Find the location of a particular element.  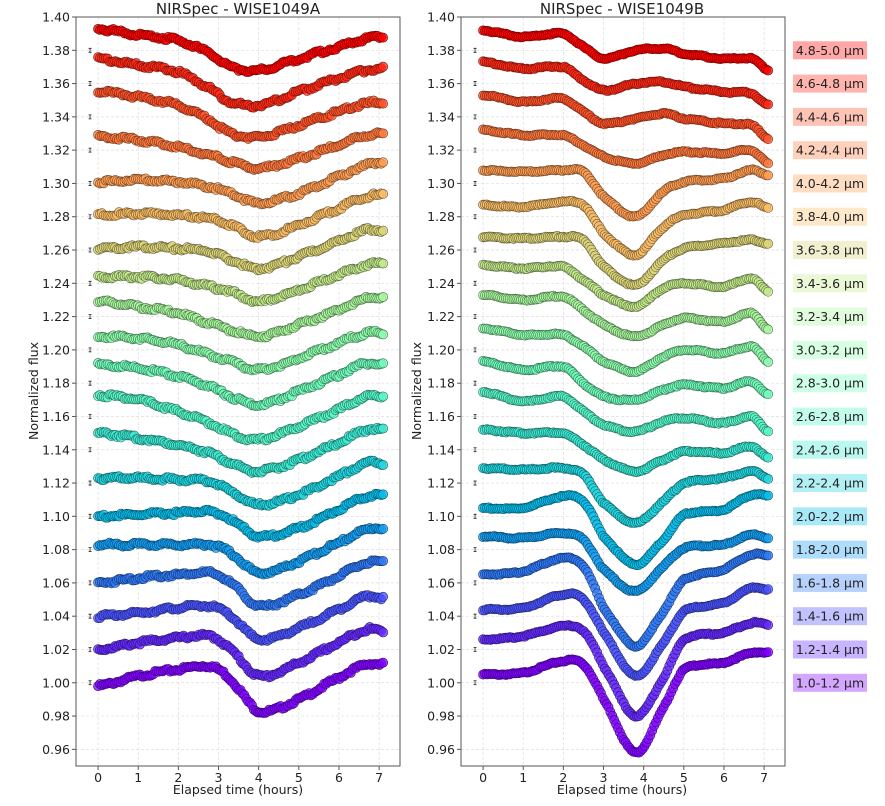

y-tick-label: 1.40 is located at coordinates (56, 17).